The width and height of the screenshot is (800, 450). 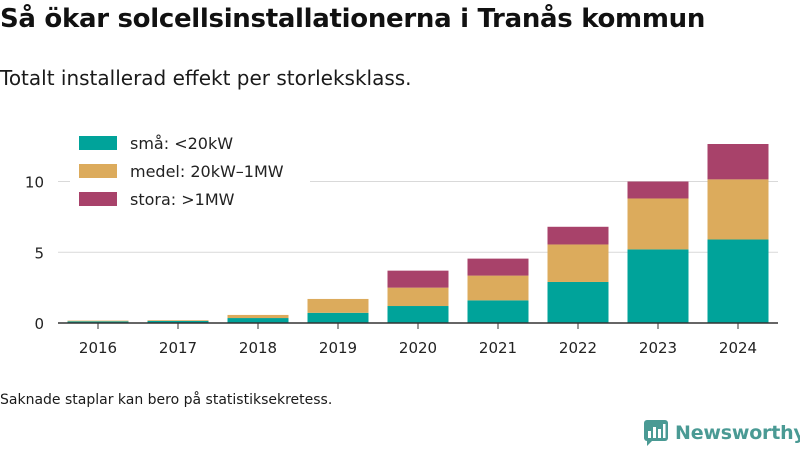 I want to click on x-tick-label: 2019, so click(x=338, y=348).